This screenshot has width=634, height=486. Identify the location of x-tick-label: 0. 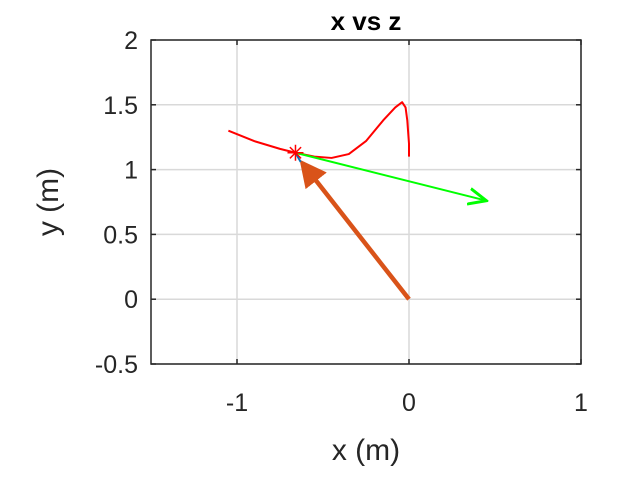
(409, 403).